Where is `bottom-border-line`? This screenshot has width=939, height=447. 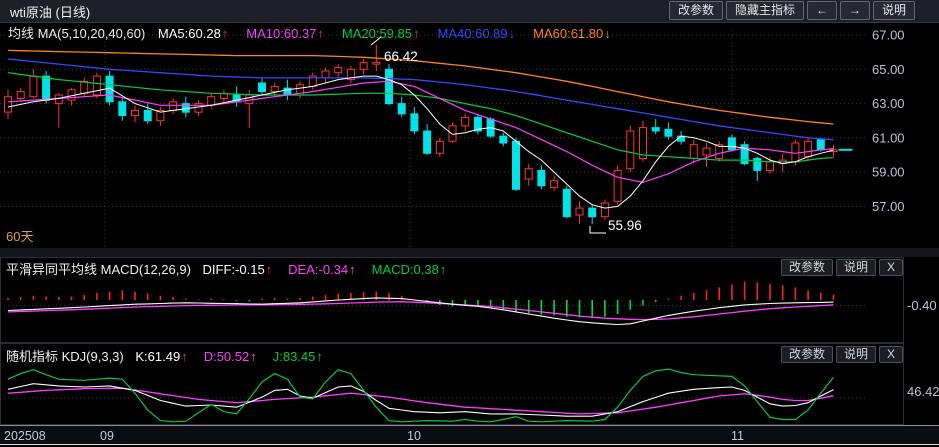 bottom-border-line is located at coordinates (469, 444).